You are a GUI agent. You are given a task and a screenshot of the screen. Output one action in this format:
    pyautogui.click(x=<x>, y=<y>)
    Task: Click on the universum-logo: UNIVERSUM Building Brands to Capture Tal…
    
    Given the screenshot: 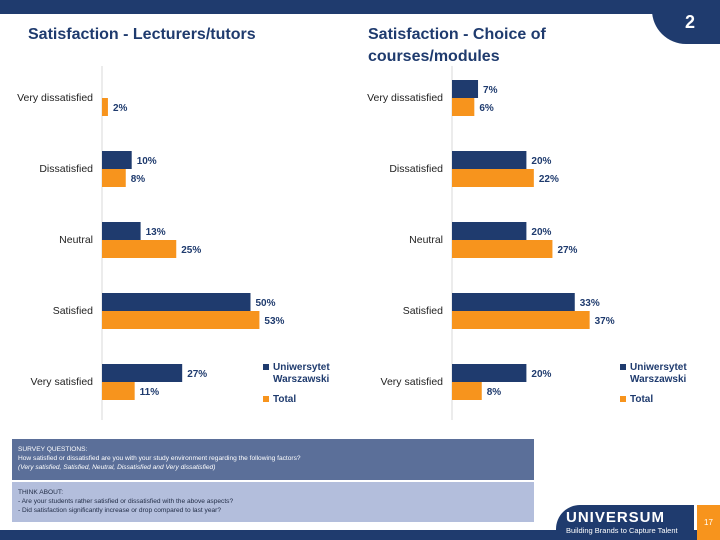 What is the action you would take?
    pyautogui.click(x=625, y=522)
    